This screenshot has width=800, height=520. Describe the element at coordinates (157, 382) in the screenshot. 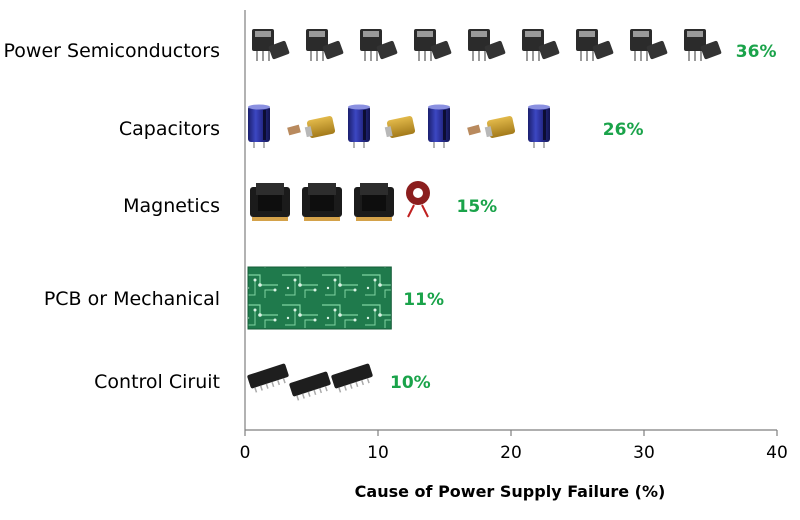

I see `category-label-4: Control Ciruit` at that location.